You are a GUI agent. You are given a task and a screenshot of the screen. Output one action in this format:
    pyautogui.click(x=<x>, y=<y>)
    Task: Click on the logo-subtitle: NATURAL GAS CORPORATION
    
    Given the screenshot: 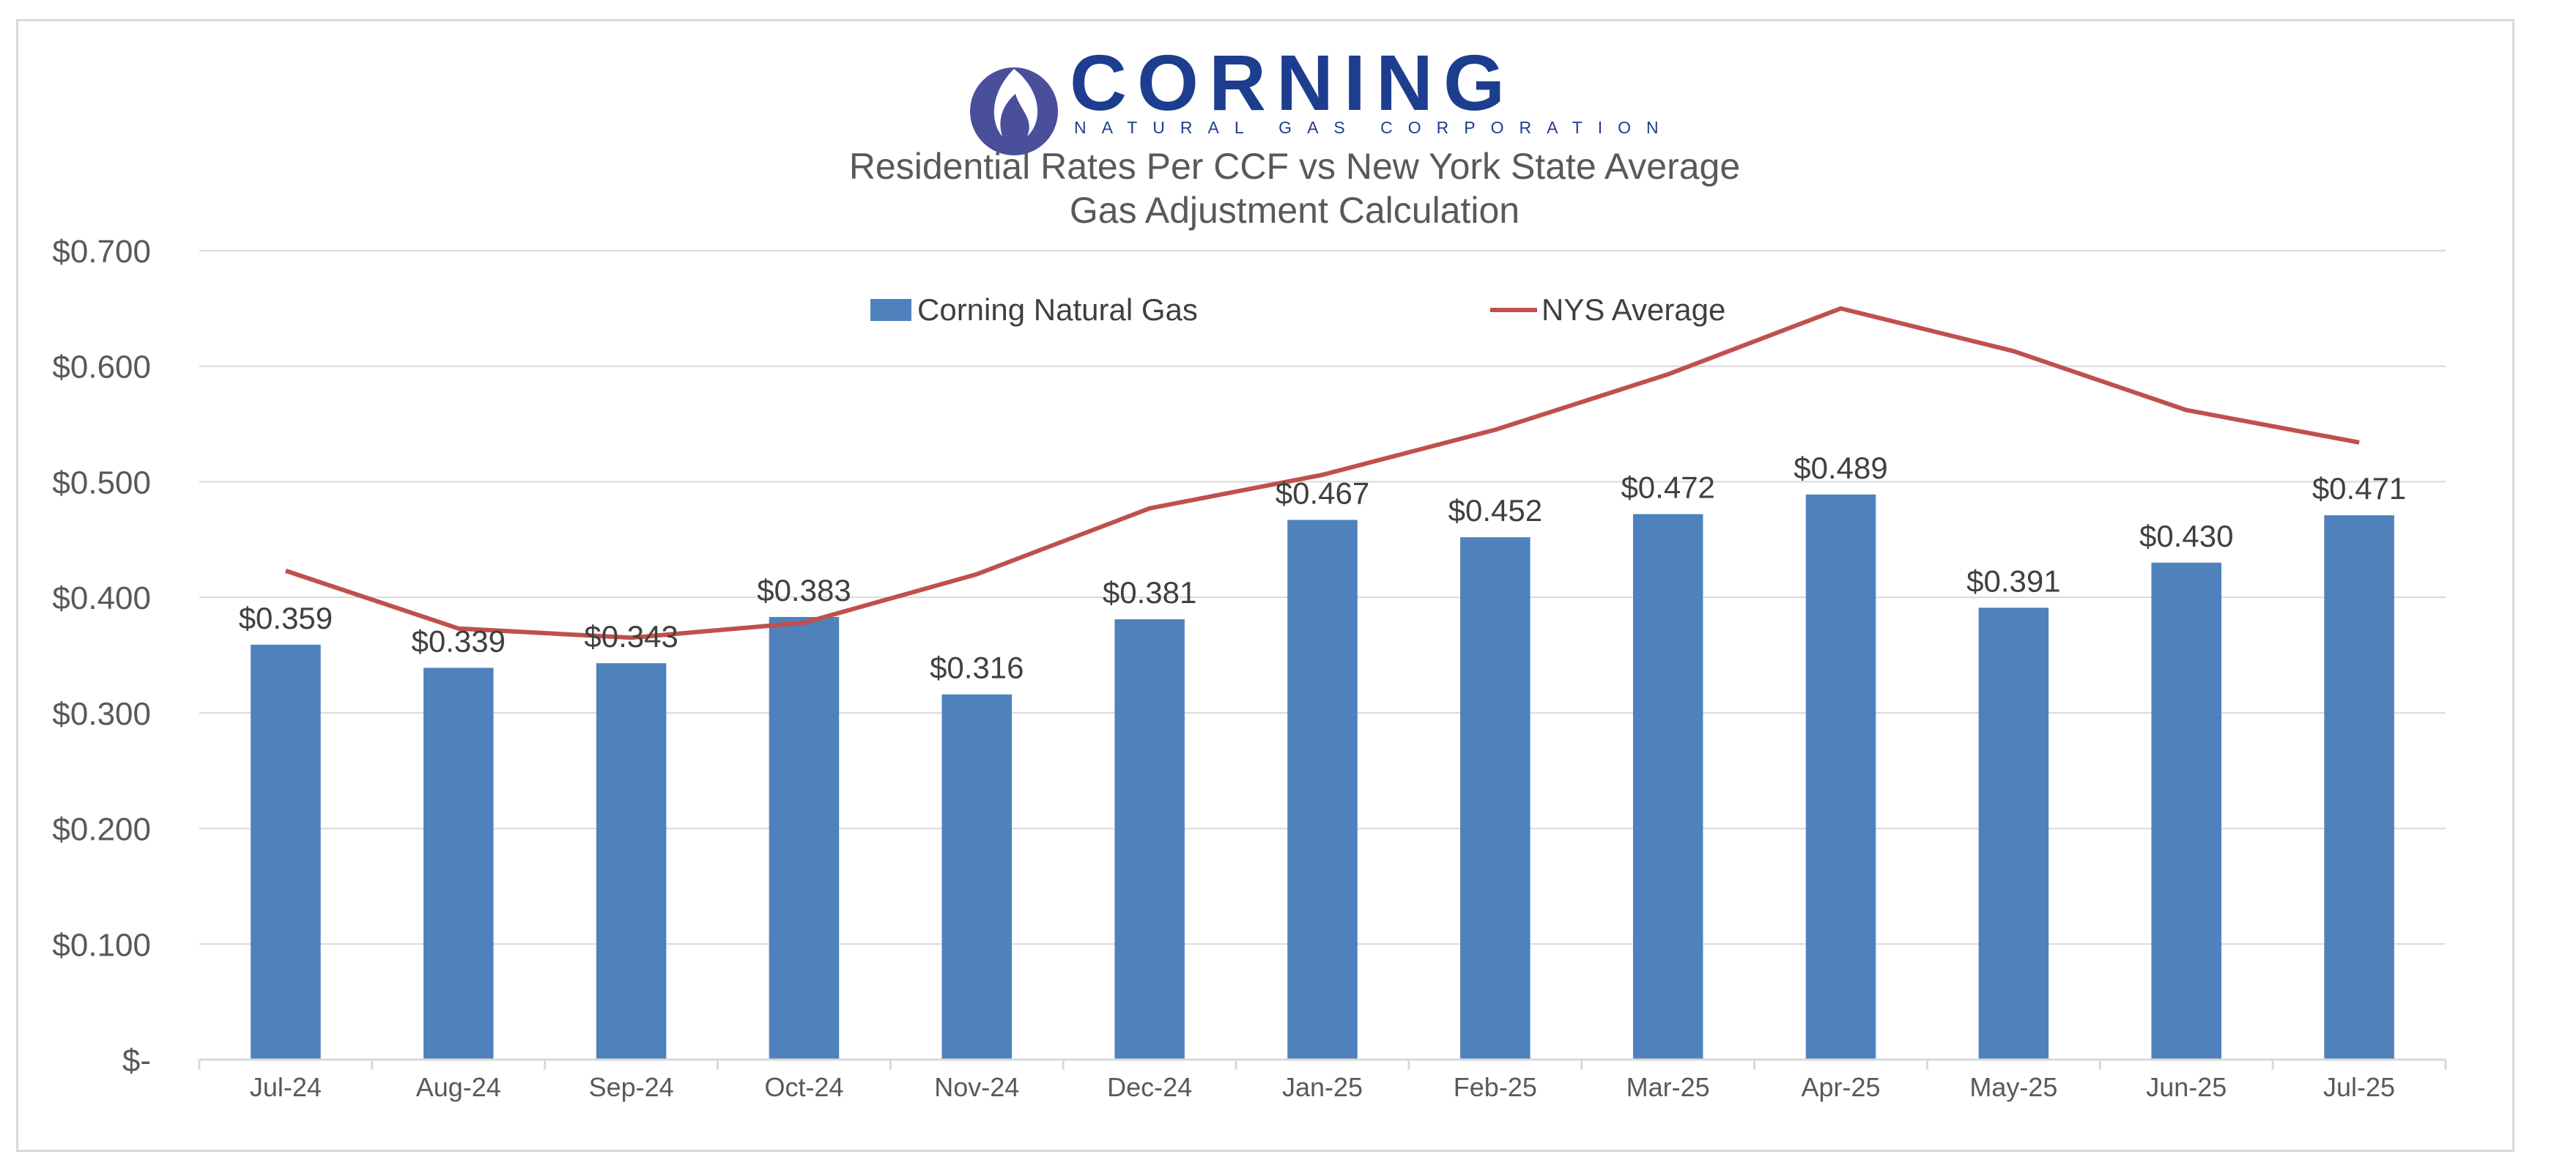 What is the action you would take?
    pyautogui.click(x=1374, y=127)
    